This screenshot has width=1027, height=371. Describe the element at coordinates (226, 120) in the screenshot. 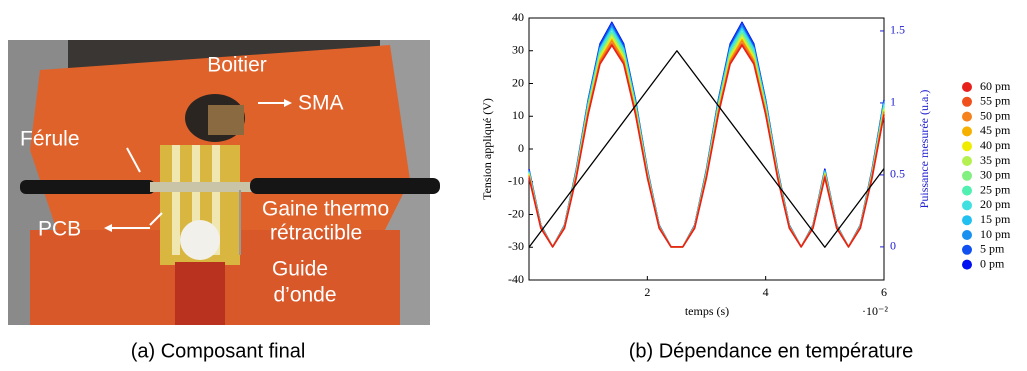

I see `sma-connector` at that location.